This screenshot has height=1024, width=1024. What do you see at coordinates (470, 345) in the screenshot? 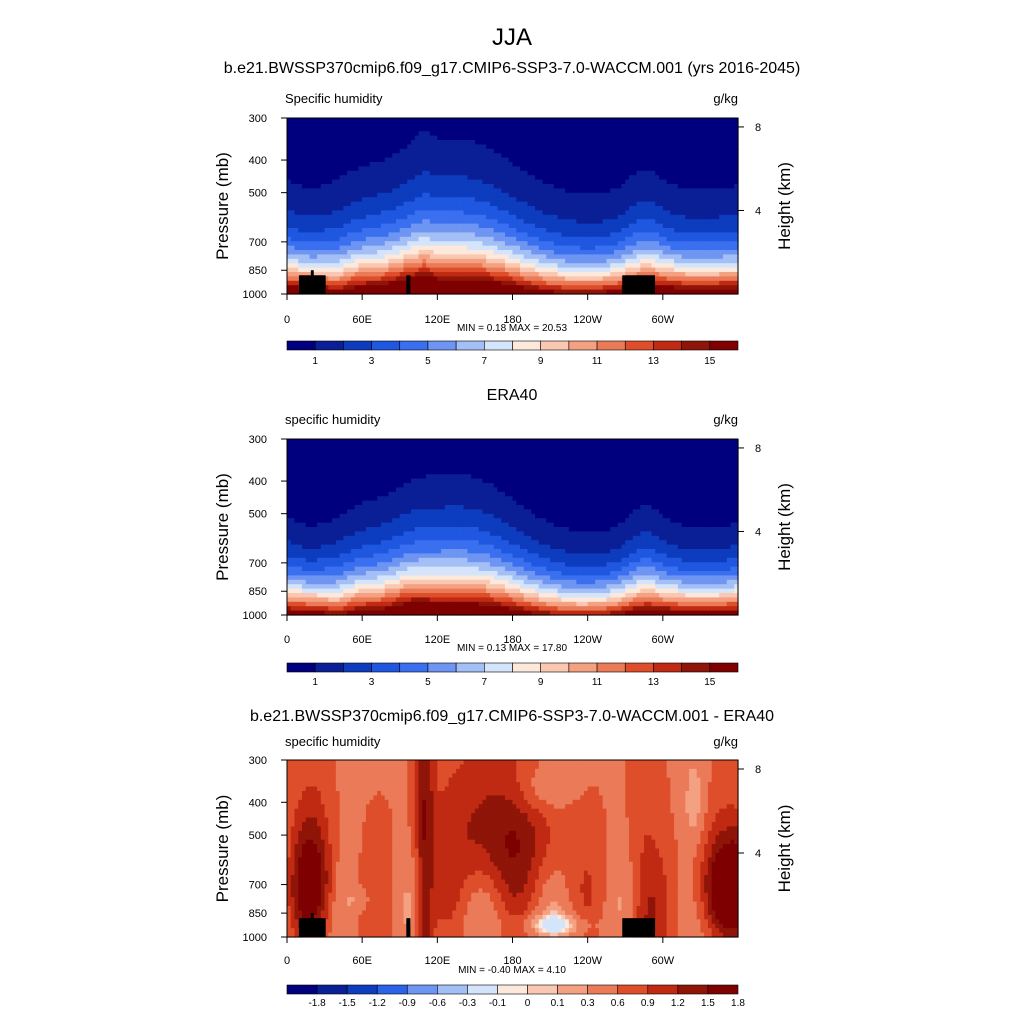
I see `colorbar-swatch` at bounding box center [470, 345].